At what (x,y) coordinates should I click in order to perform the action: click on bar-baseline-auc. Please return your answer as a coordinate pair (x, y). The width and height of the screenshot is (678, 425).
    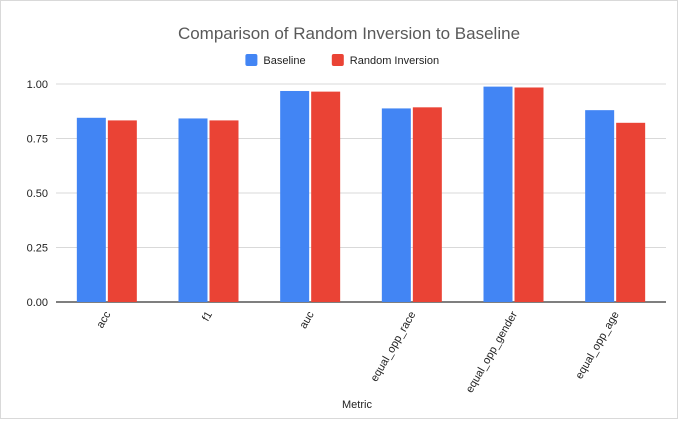
    Looking at the image, I should click on (295, 196).